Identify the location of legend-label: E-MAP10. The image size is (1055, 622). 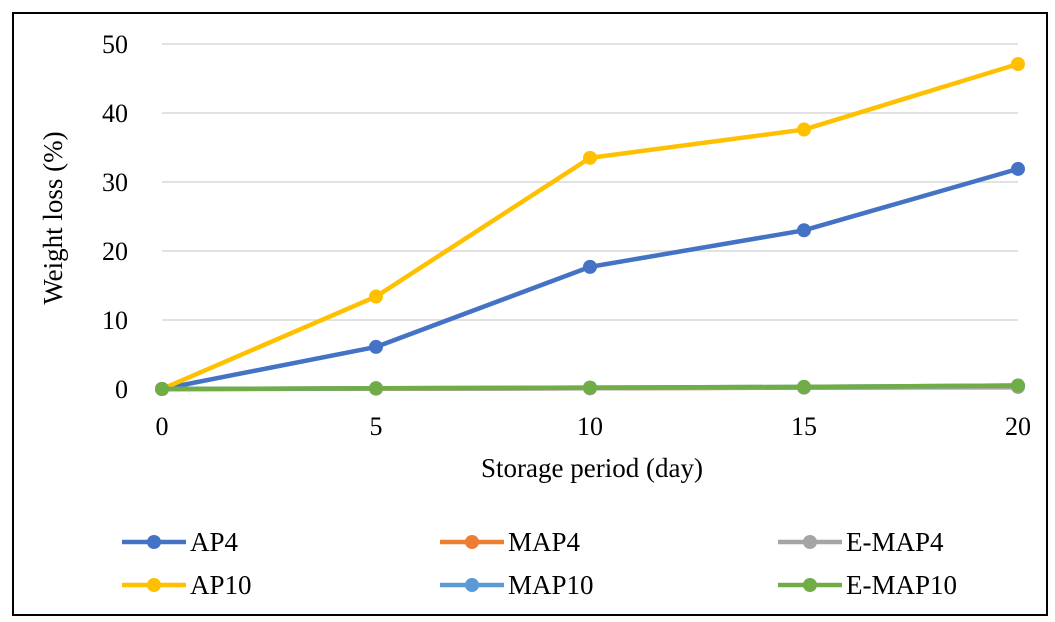
(901, 585).